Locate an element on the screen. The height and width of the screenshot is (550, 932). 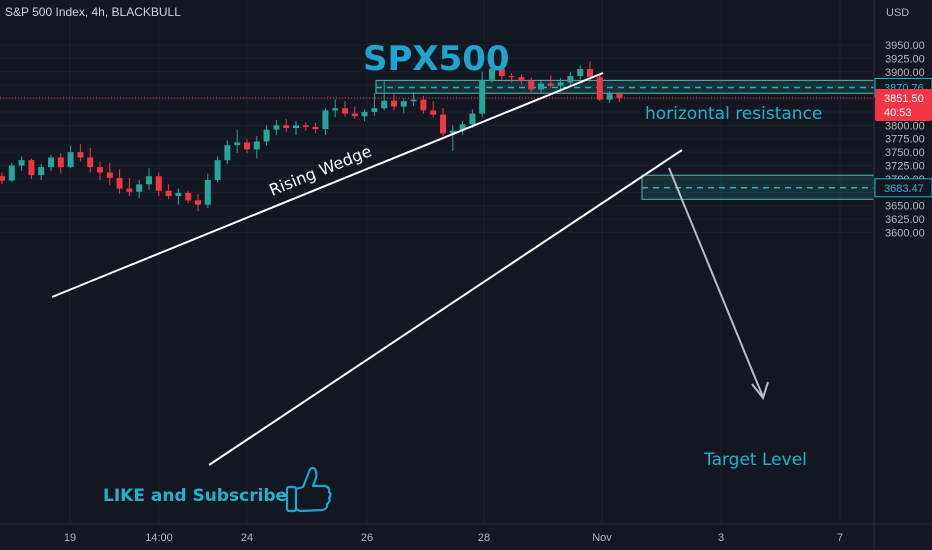
target-price-badge is located at coordinates (903, 188).